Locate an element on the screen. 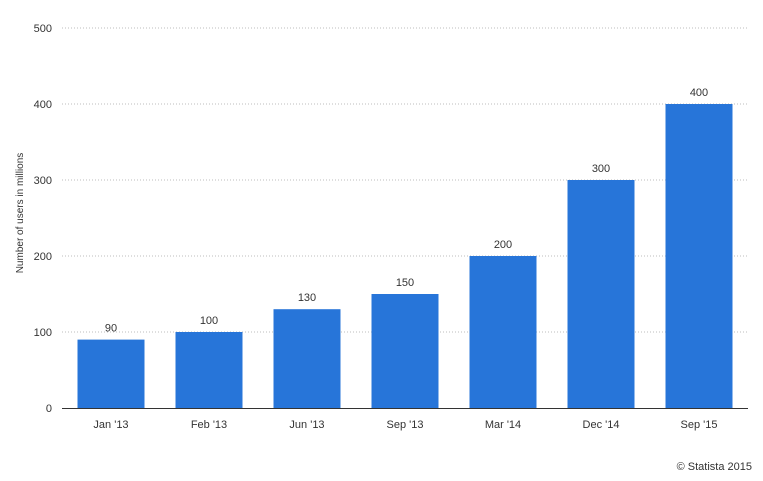  y-axis-title: Number of users in millions is located at coordinates (20, 213).